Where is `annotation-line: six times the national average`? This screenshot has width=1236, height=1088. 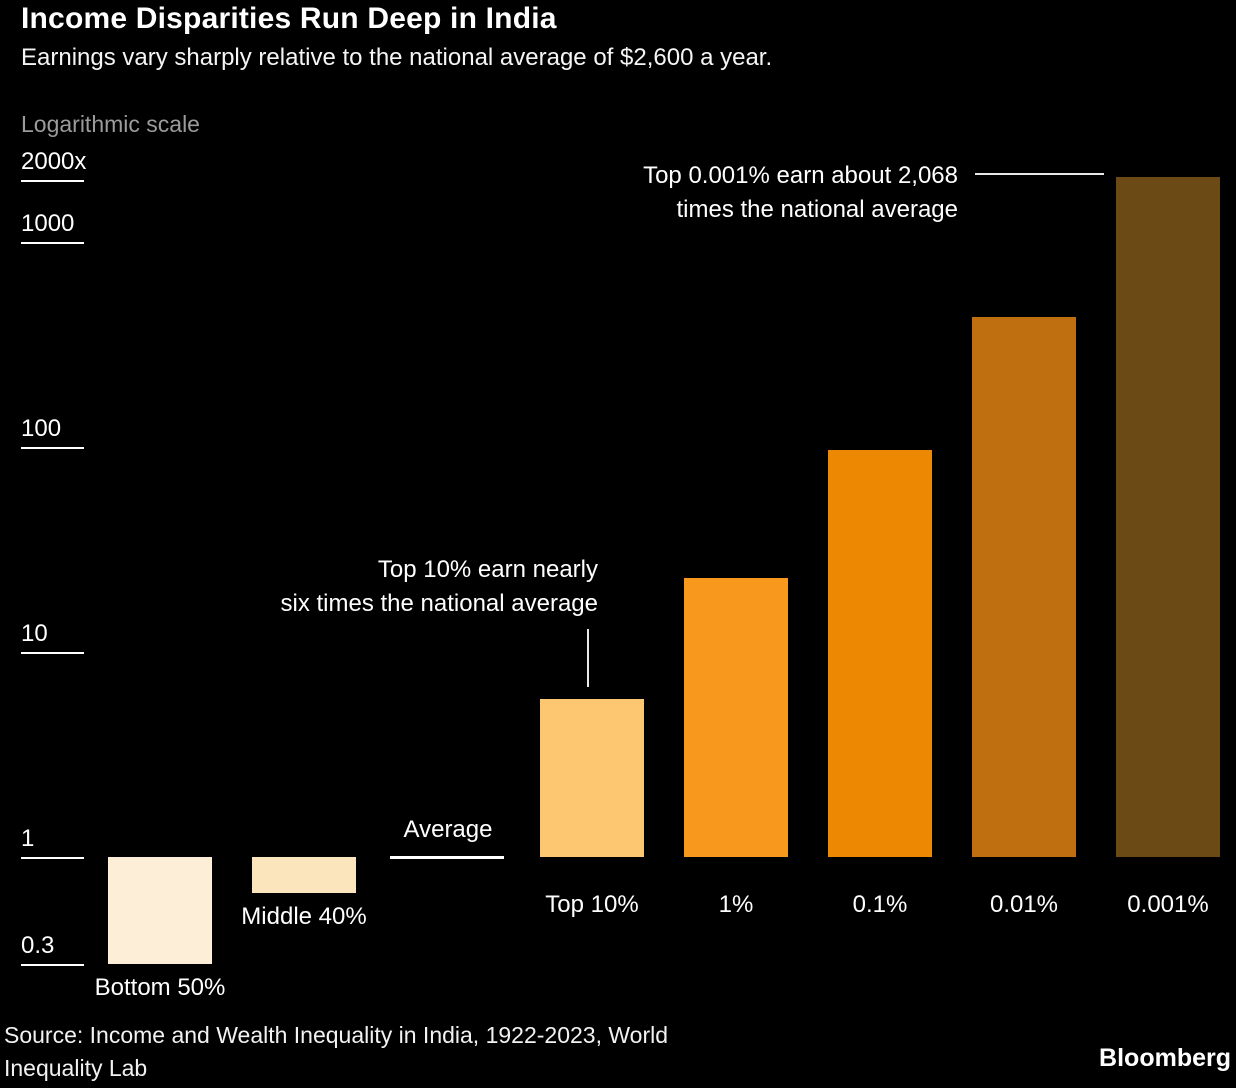
annotation-line: six times the national average is located at coordinates (439, 603).